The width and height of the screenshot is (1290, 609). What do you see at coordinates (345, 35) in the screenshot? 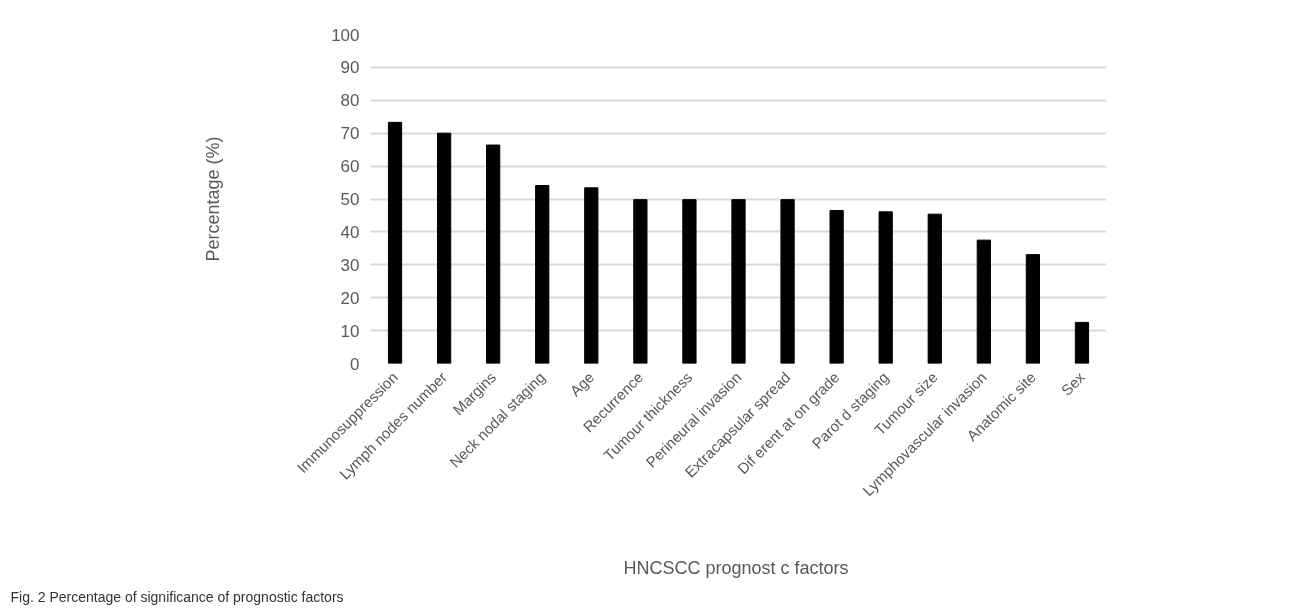
I see `y-tick-label: 100` at bounding box center [345, 35].